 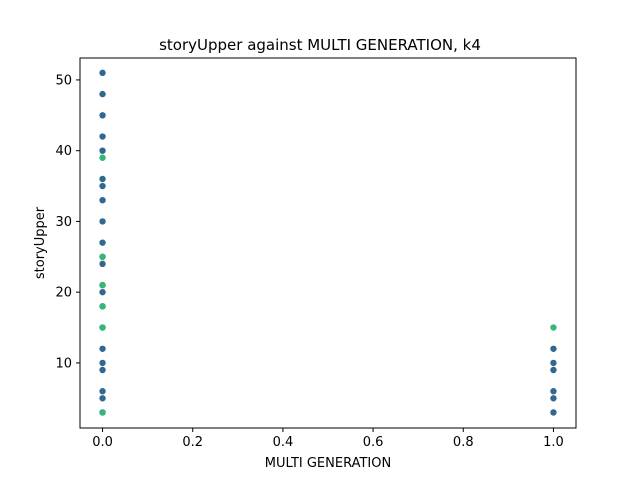 I want to click on y-tick-label: 20, so click(x=63, y=293).